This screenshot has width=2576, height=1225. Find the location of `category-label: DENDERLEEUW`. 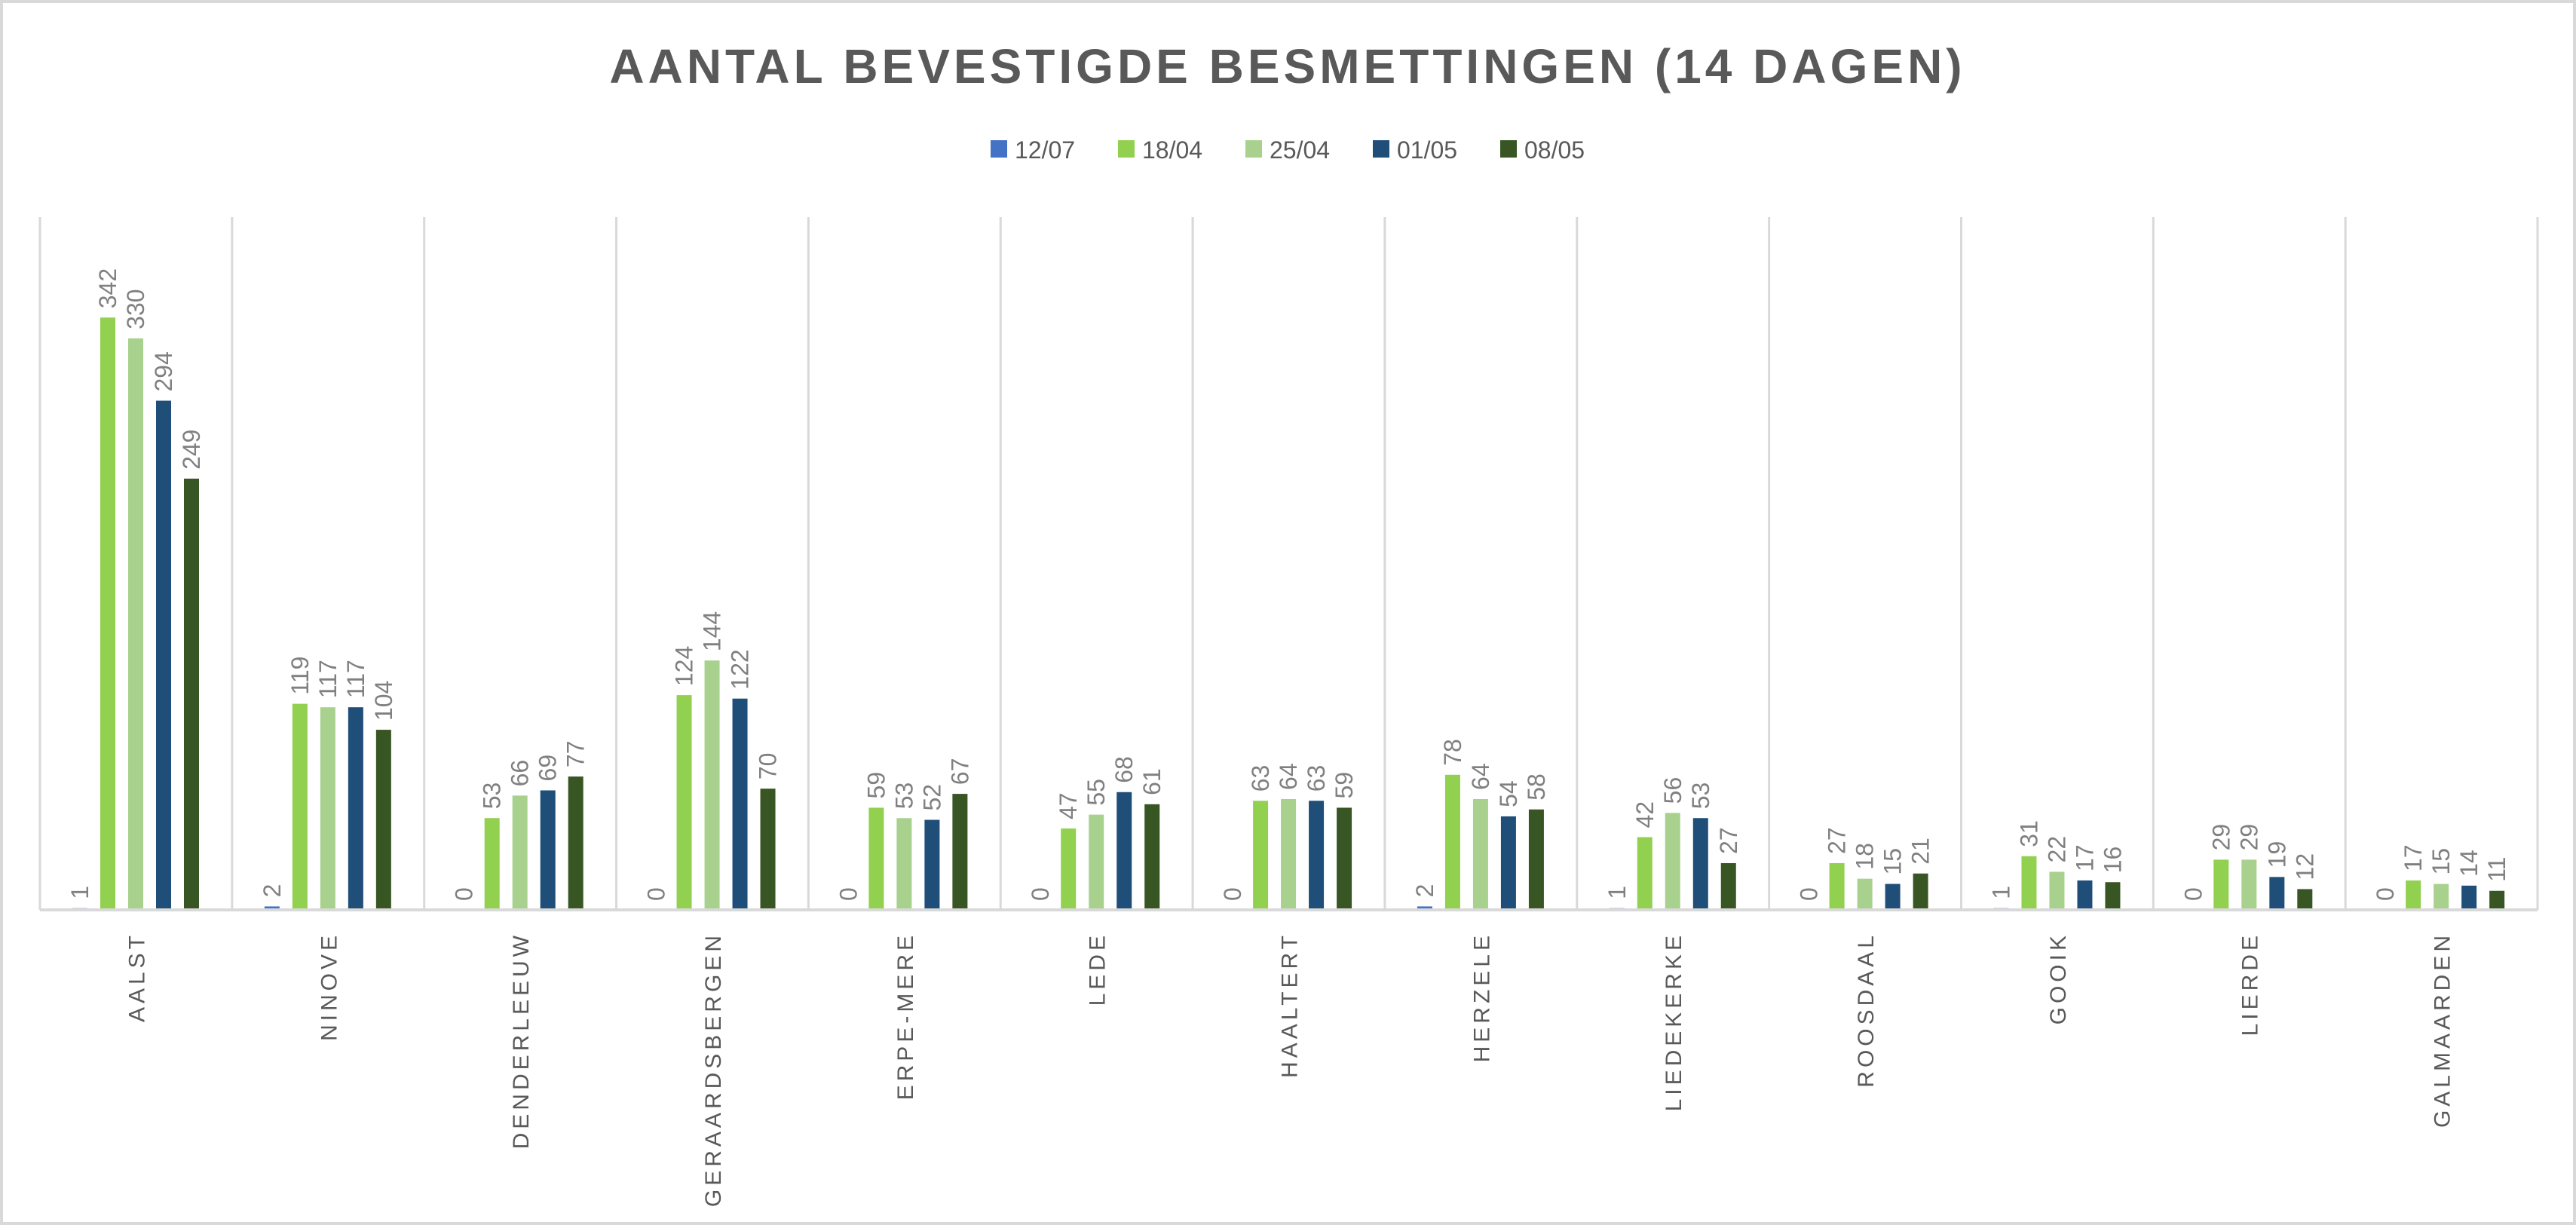

category-label: DENDERLEEUW is located at coordinates (521, 1040).